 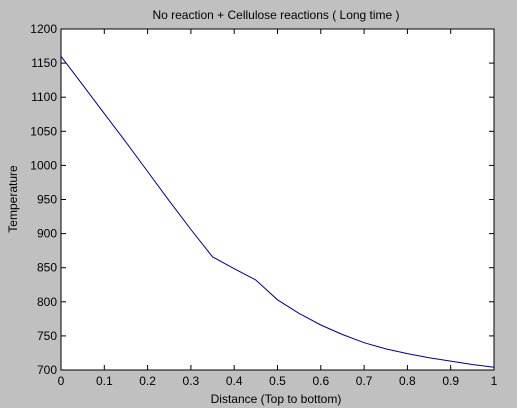 I want to click on x-axis-label: Distance (Top to bottom), so click(x=276, y=399).